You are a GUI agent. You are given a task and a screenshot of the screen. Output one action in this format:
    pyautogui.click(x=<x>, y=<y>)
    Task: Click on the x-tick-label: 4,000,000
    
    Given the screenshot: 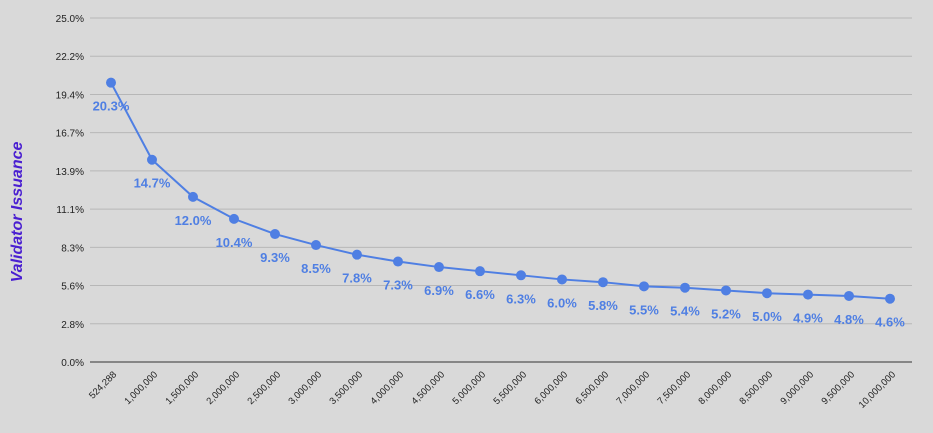 What is the action you would take?
    pyautogui.click(x=387, y=388)
    